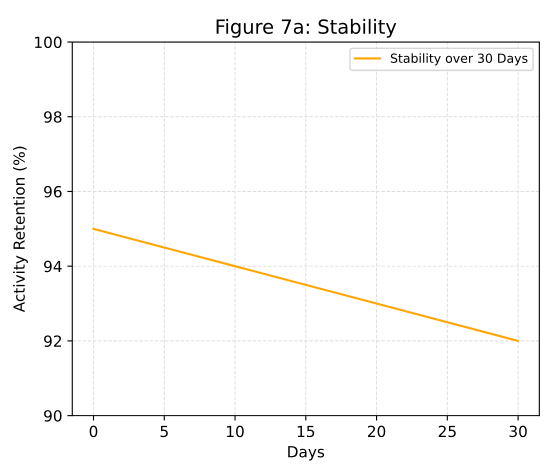  I want to click on legend-label: Stability over 30 Days, so click(459, 59).